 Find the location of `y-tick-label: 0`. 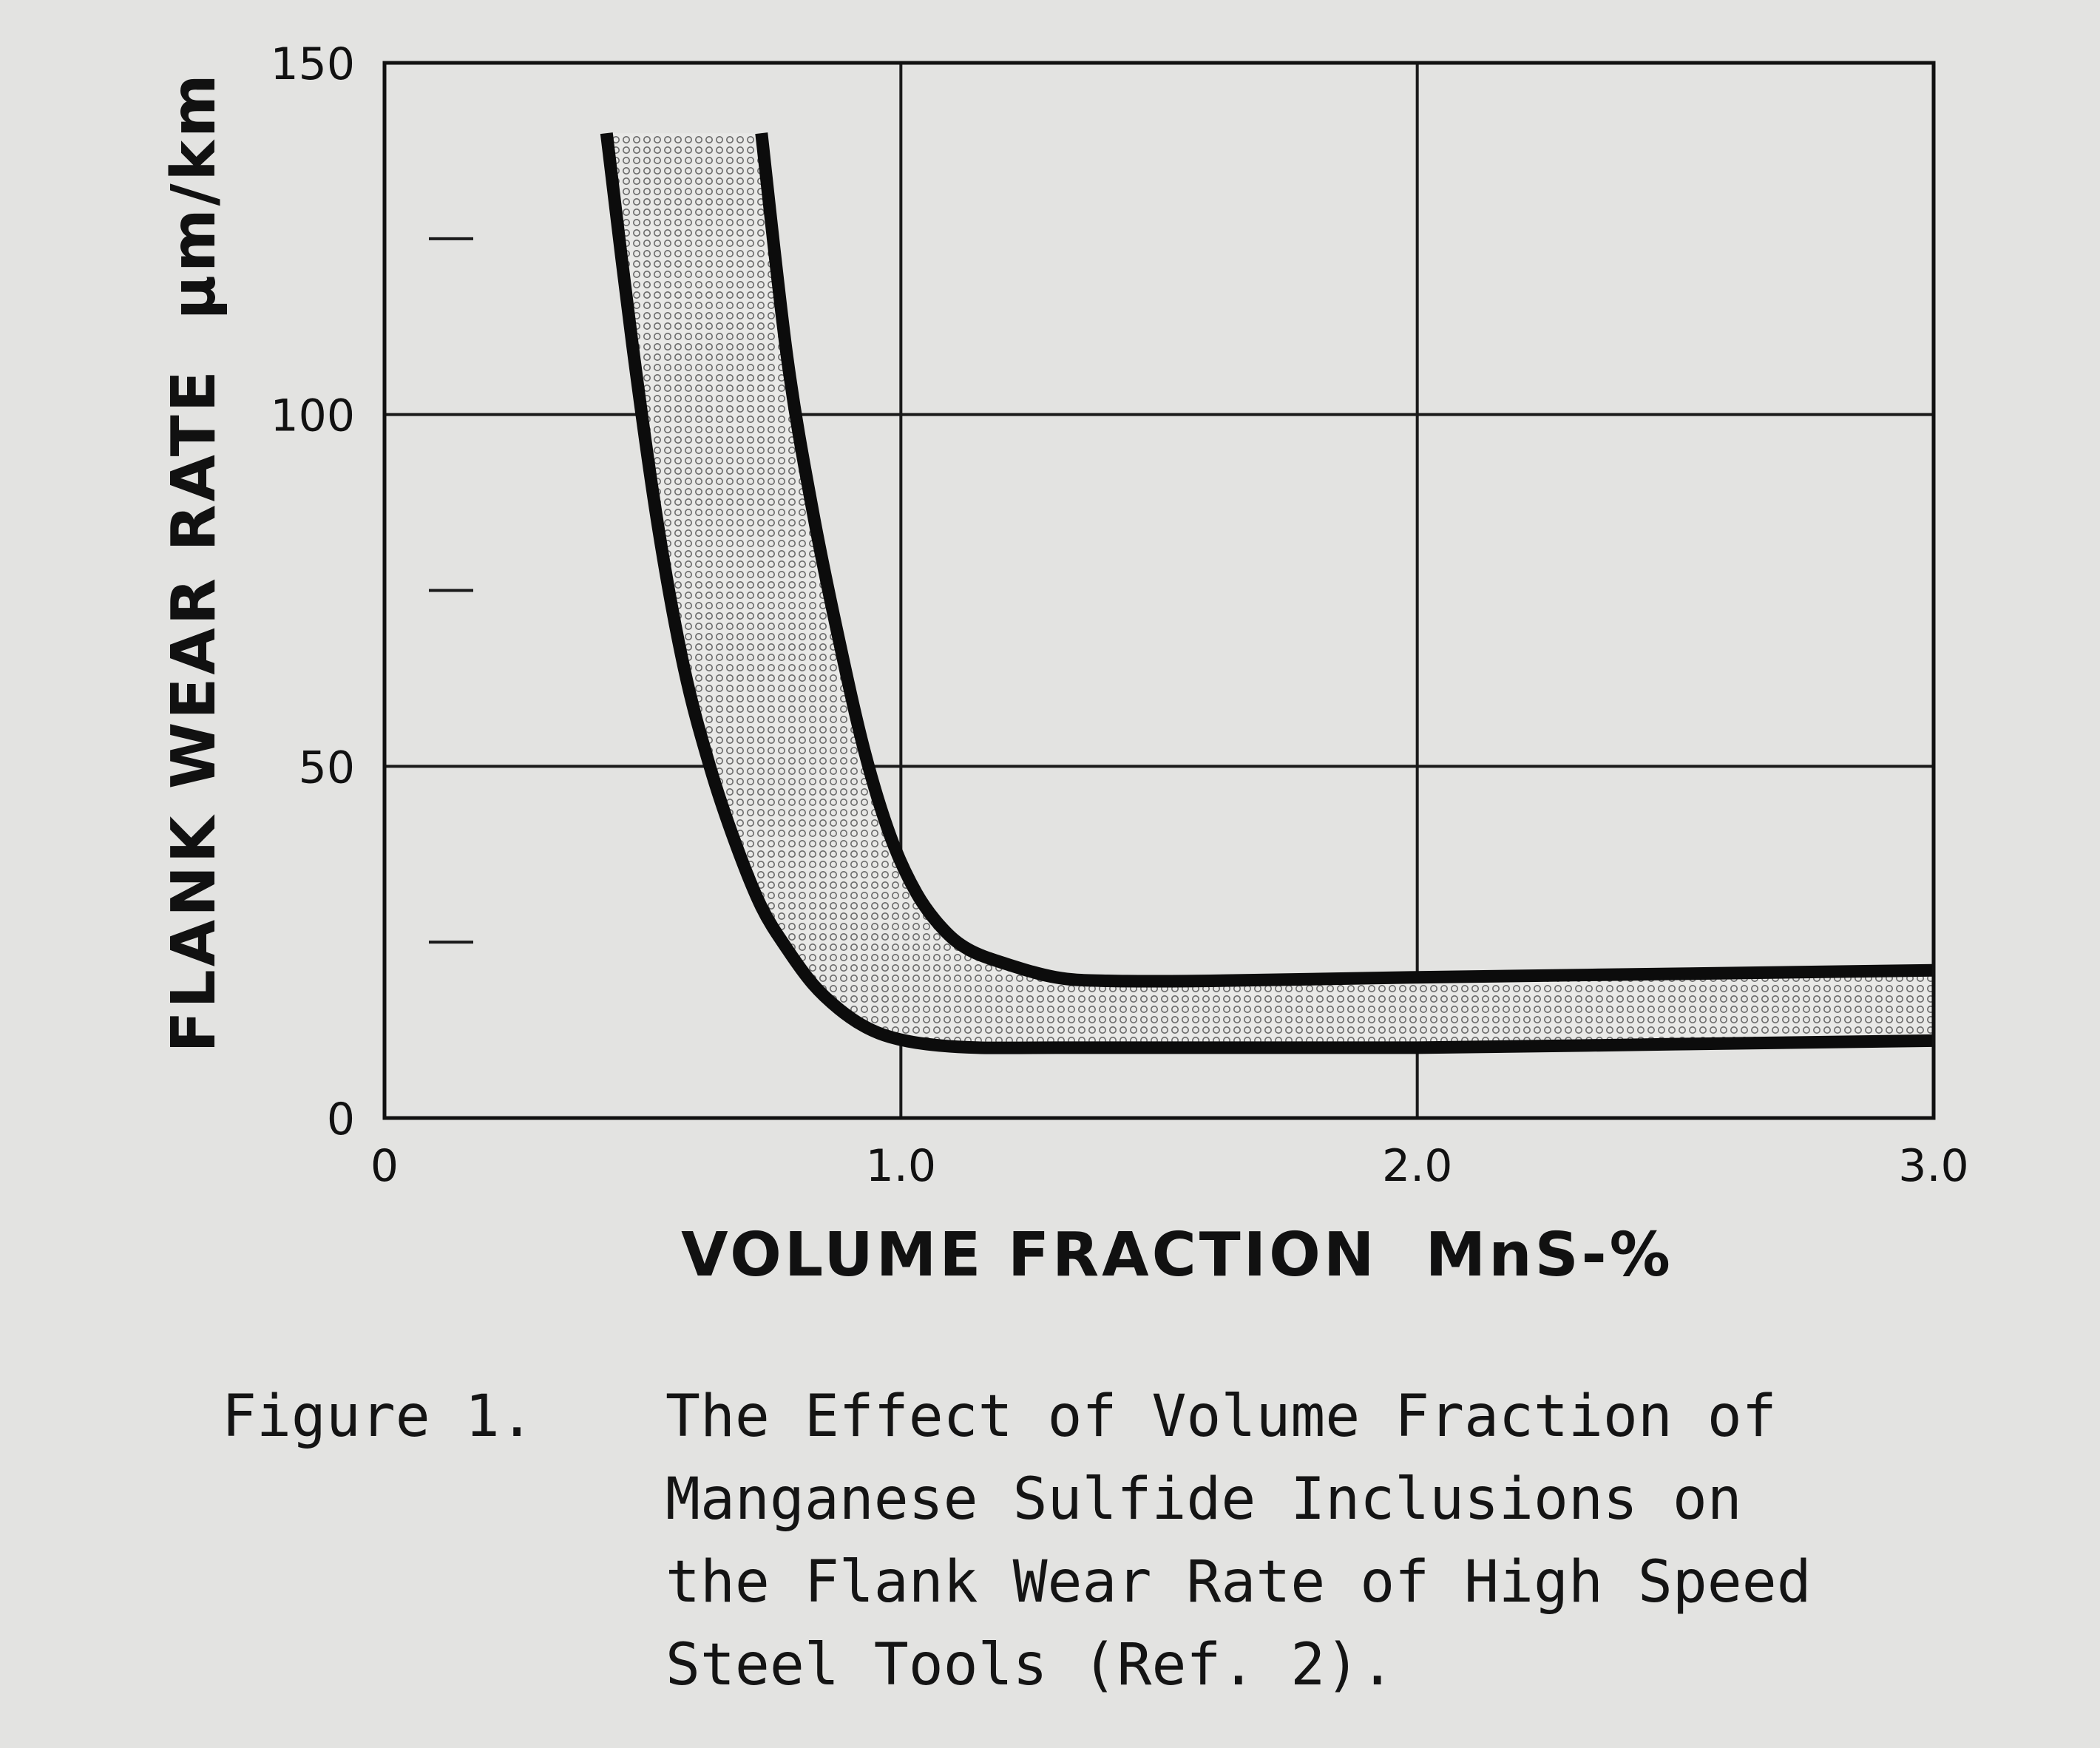

y-tick-label: 0 is located at coordinates (341, 1119).